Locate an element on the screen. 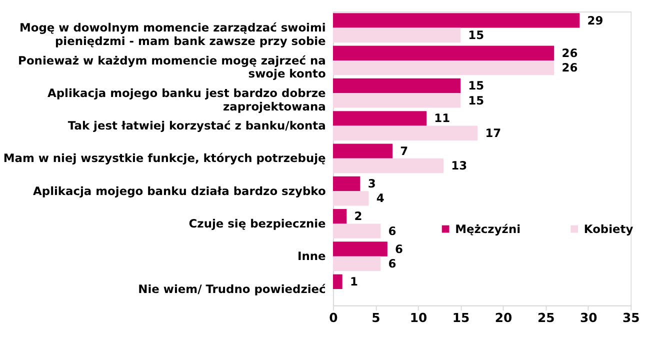 The image size is (665, 344). data-label: 13 is located at coordinates (459, 165).